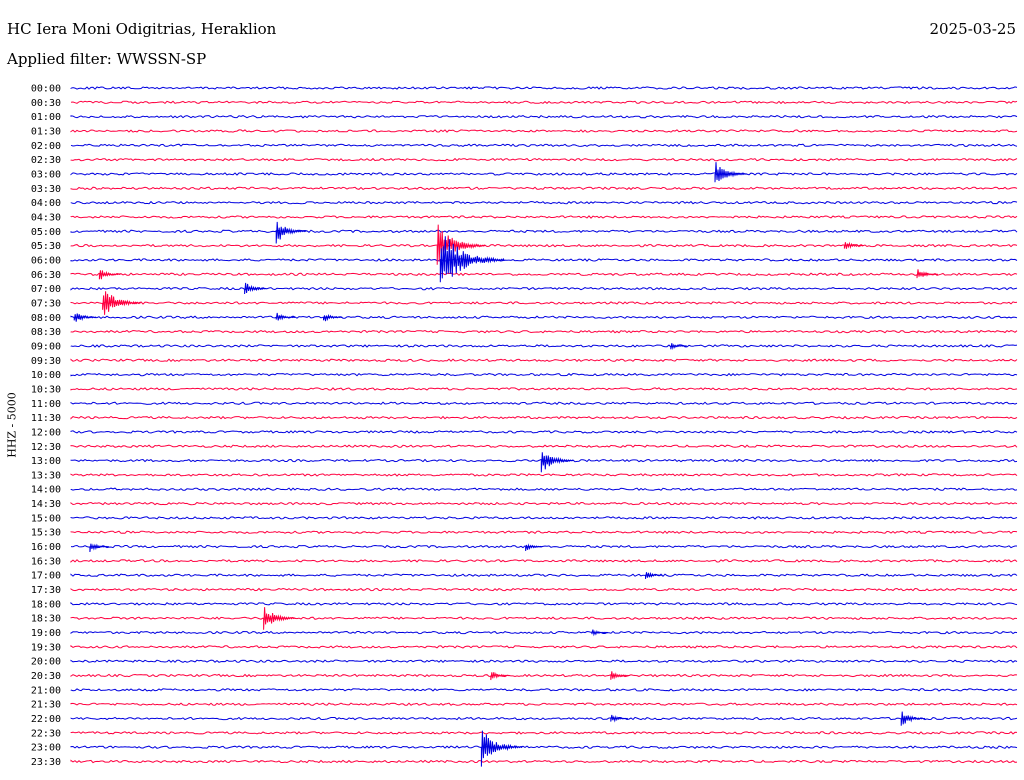  What do you see at coordinates (46, 719) in the screenshot?
I see `row-time-label: 22:00` at bounding box center [46, 719].